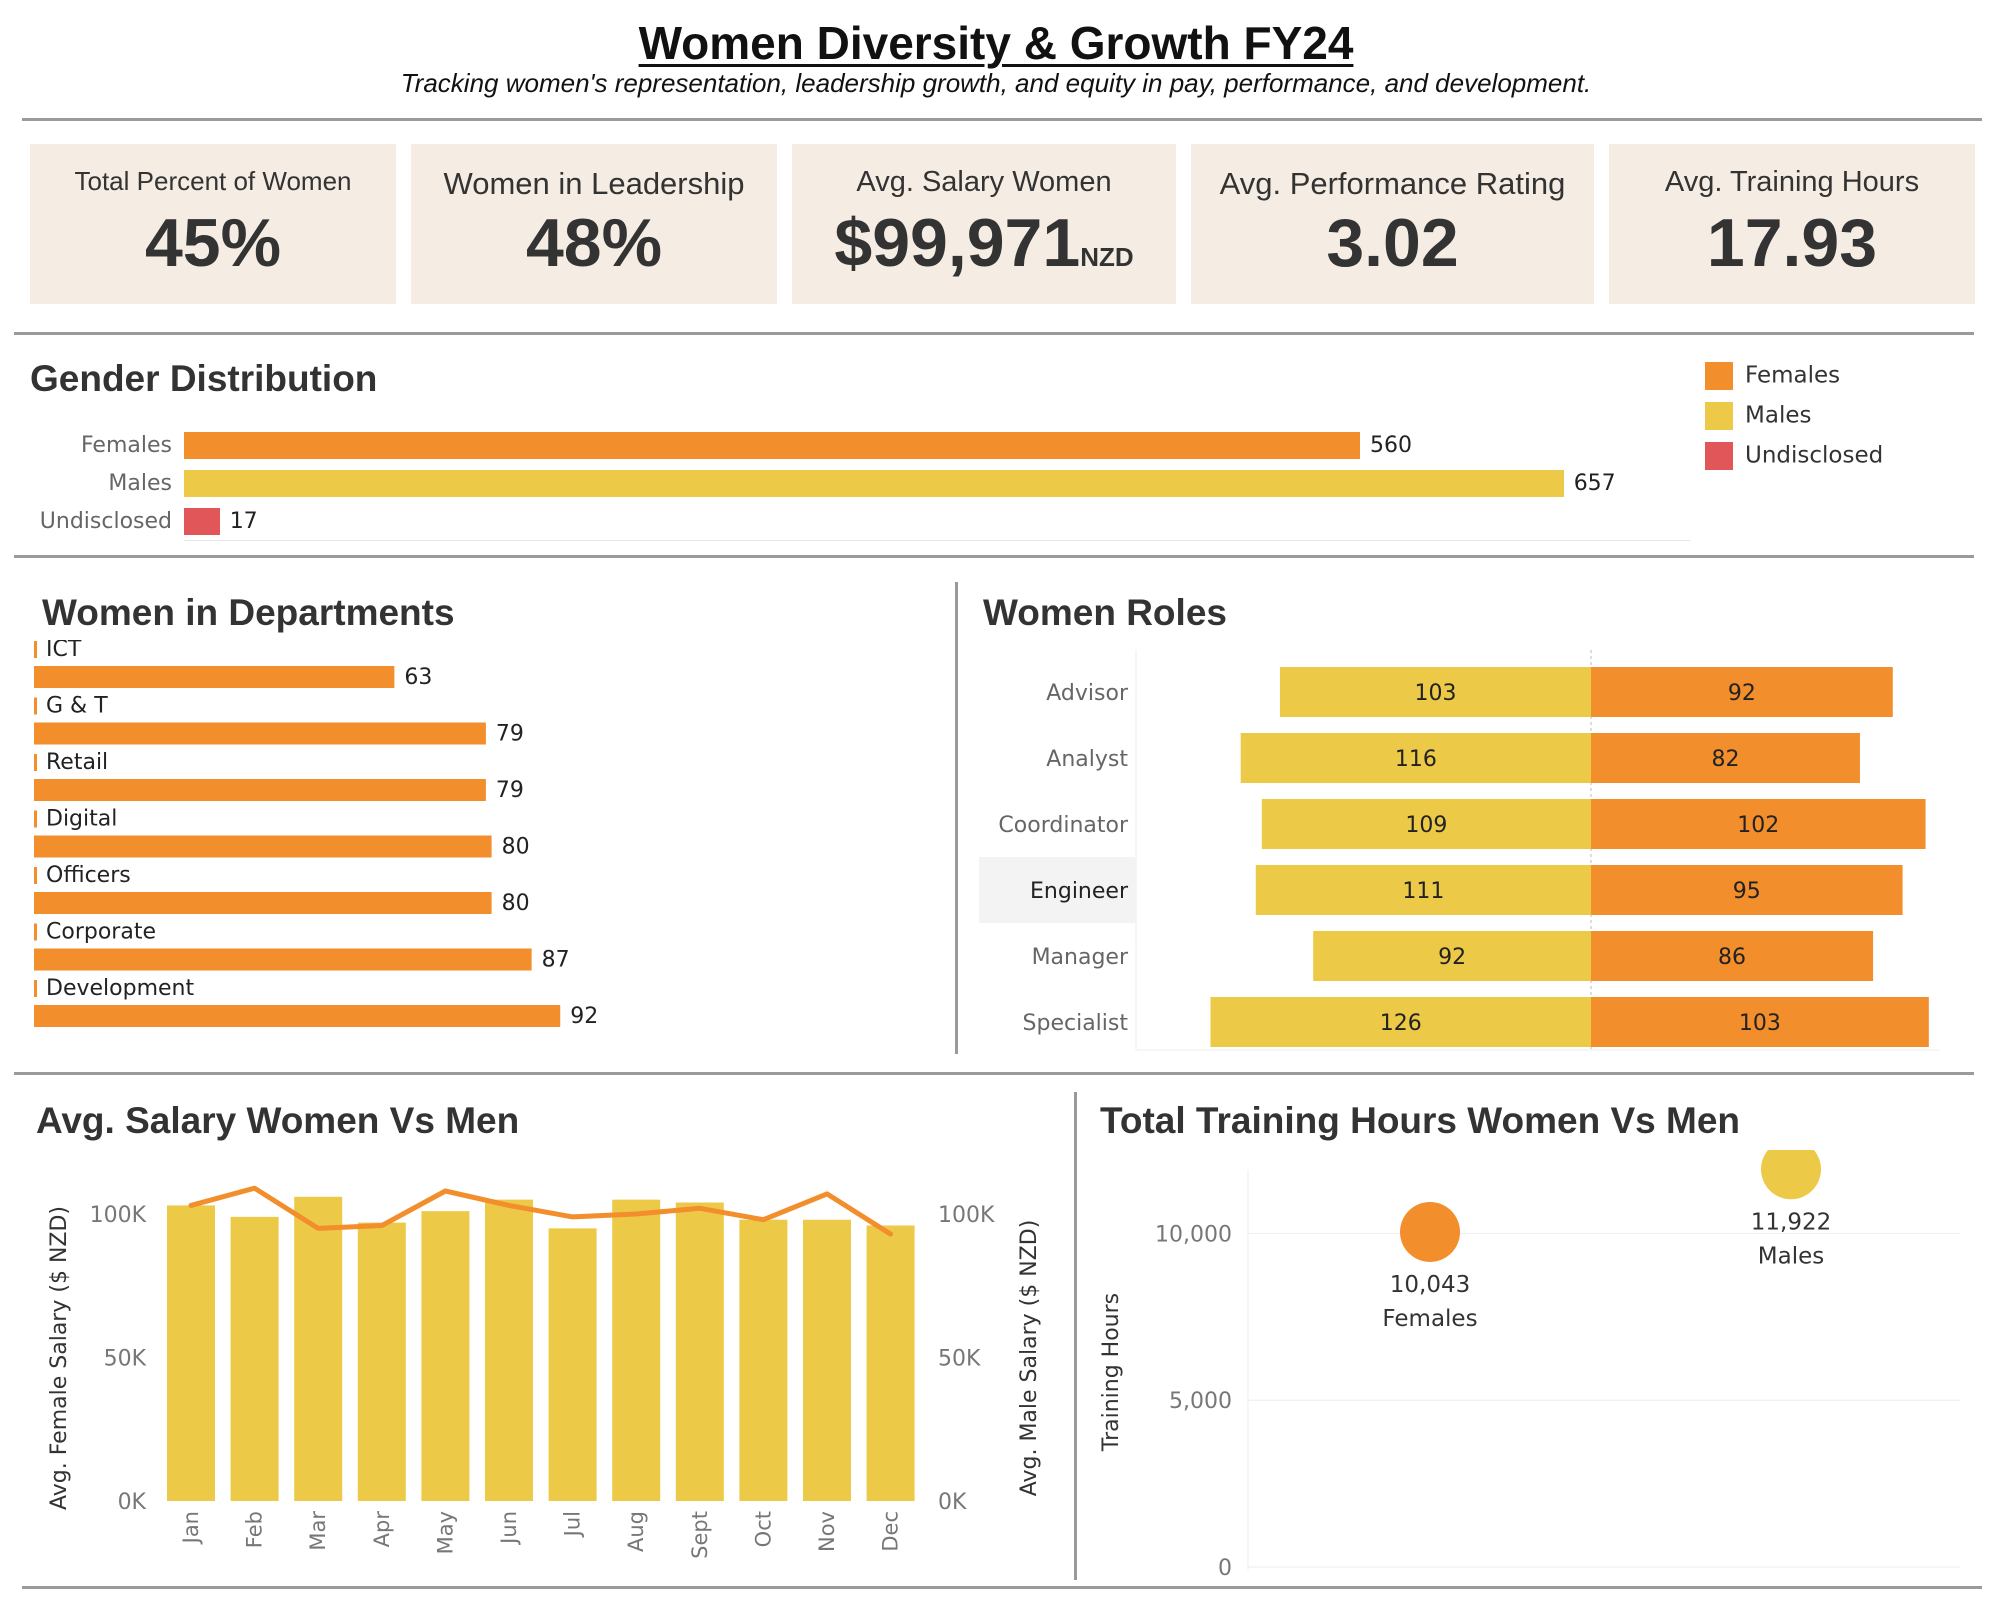 This screenshot has height=1602, width=1992. I want to click on legend-females: Females, so click(1772, 376).